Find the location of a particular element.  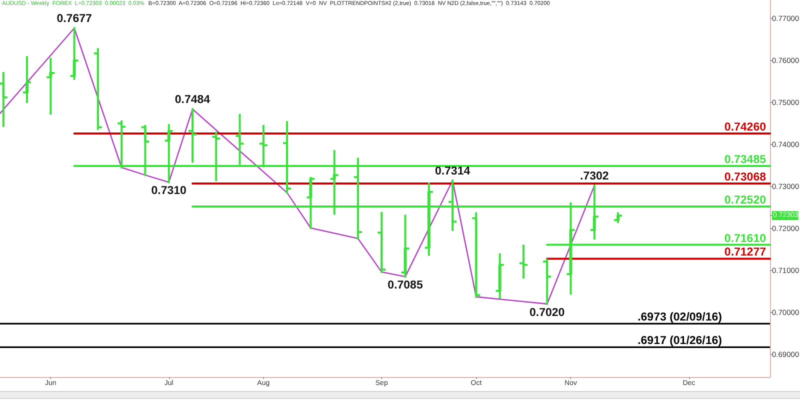

annotation: 0.7085 is located at coordinates (406, 286).